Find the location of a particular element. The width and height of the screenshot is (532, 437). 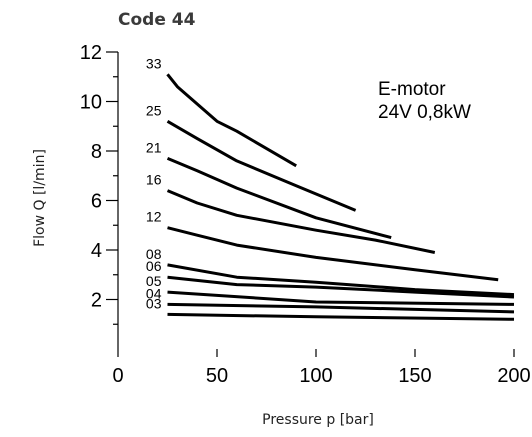

chart-title: Code 44 is located at coordinates (157, 20).